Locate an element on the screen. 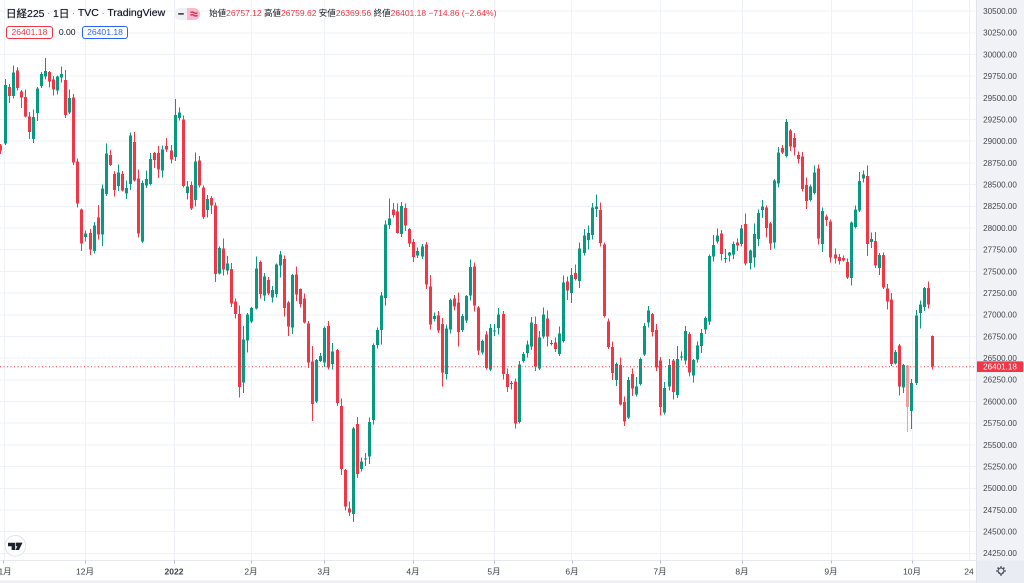 This screenshot has width=1024, height=583. svg-text: 29500.00 is located at coordinates (1000, 98).